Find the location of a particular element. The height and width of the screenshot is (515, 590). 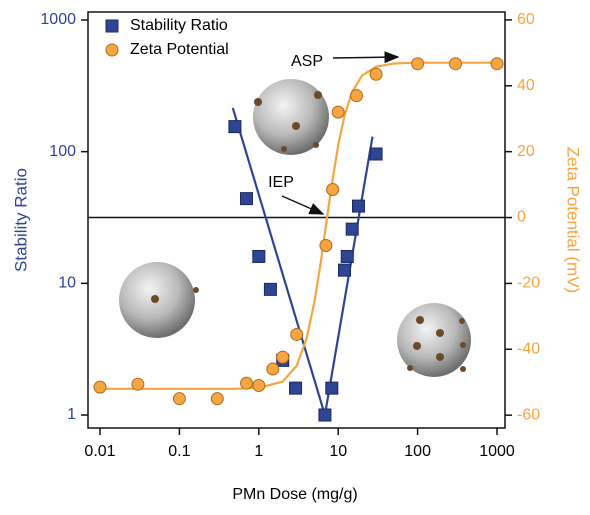

y-tick-label: 10 is located at coordinates (67, 283).